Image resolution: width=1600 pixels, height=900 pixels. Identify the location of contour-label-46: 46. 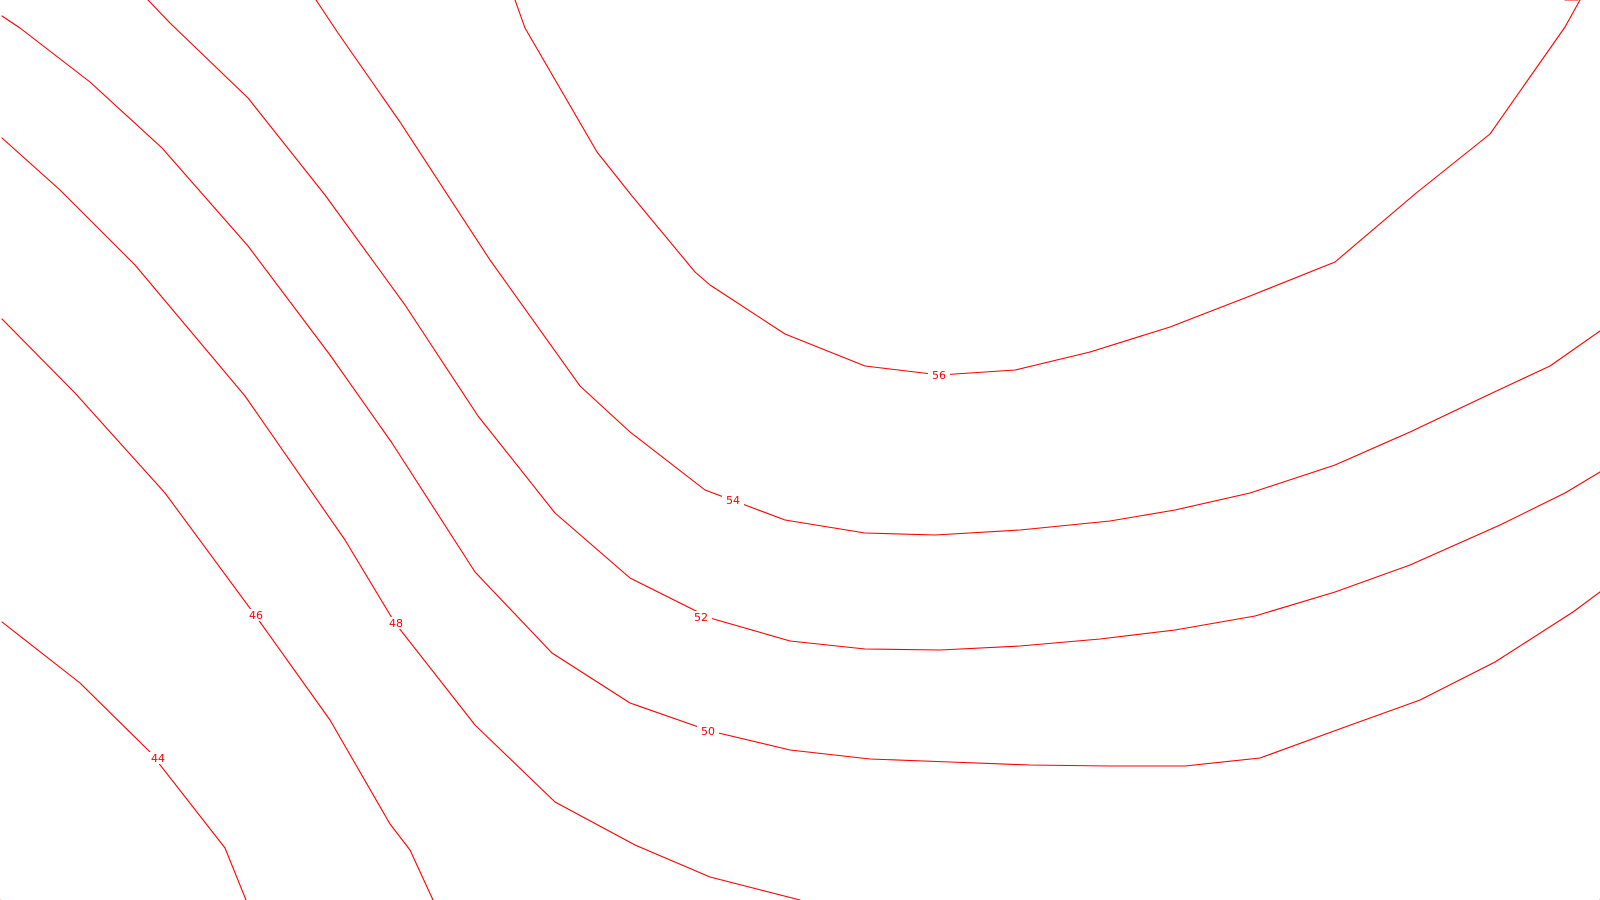
(256, 615).